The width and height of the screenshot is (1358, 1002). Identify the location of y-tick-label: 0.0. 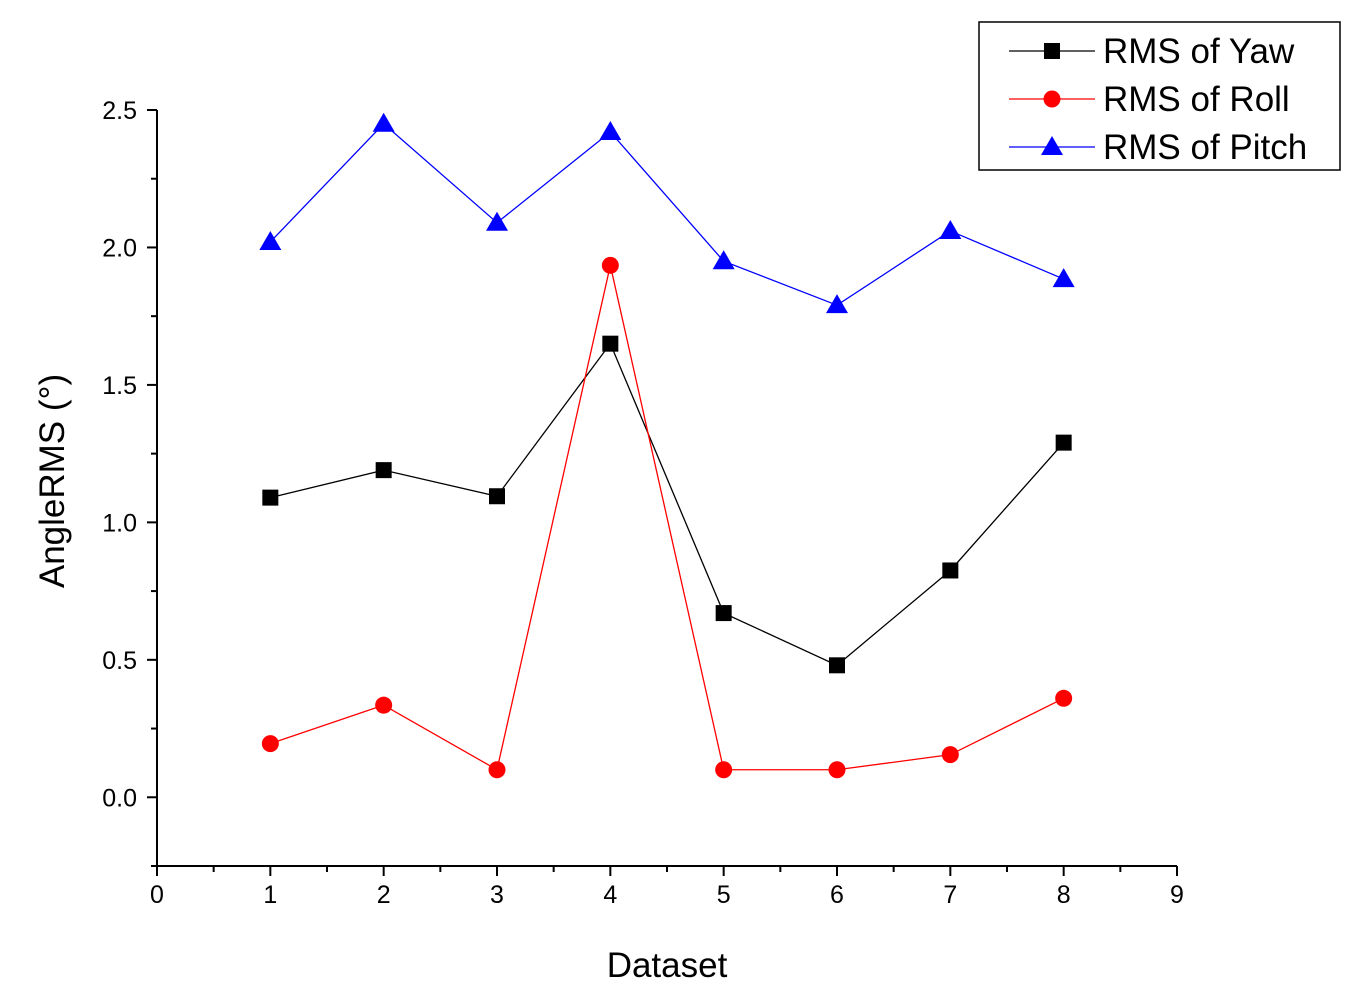
(119, 798).